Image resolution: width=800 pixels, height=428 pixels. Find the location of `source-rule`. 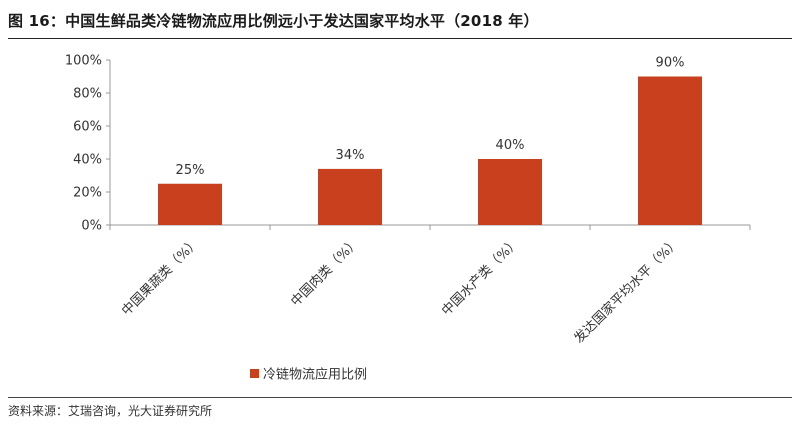

source-rule is located at coordinates (400, 397).